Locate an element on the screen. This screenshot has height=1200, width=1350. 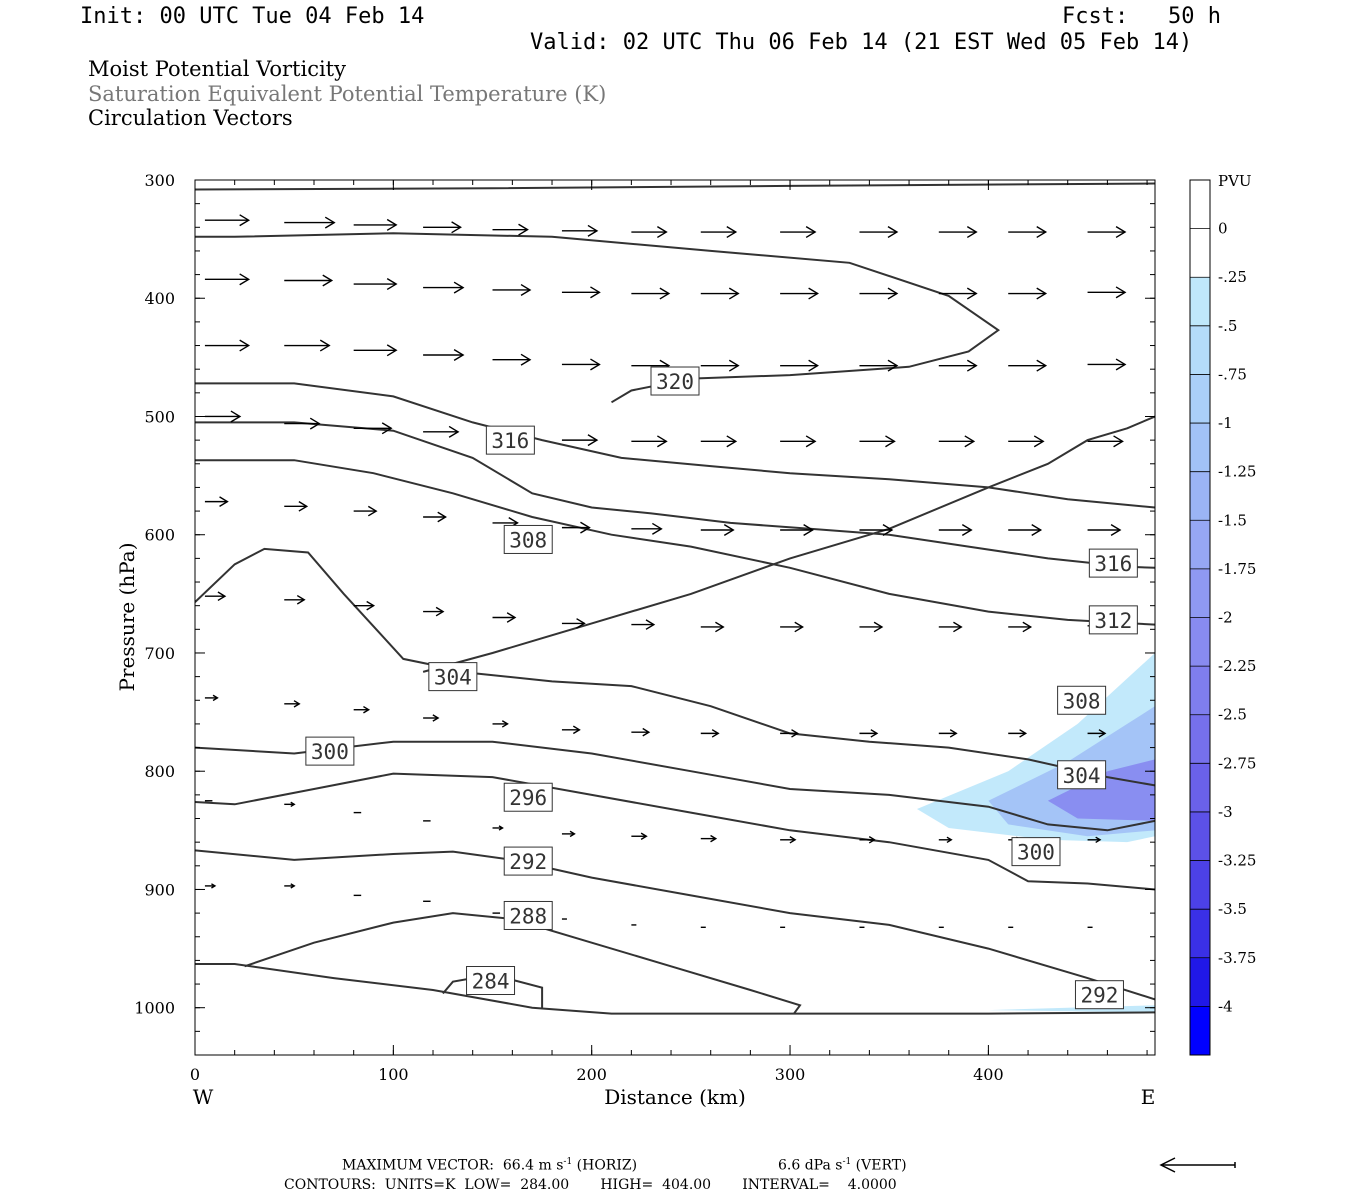
colorbar-units: PVU is located at coordinates (1235, 181).